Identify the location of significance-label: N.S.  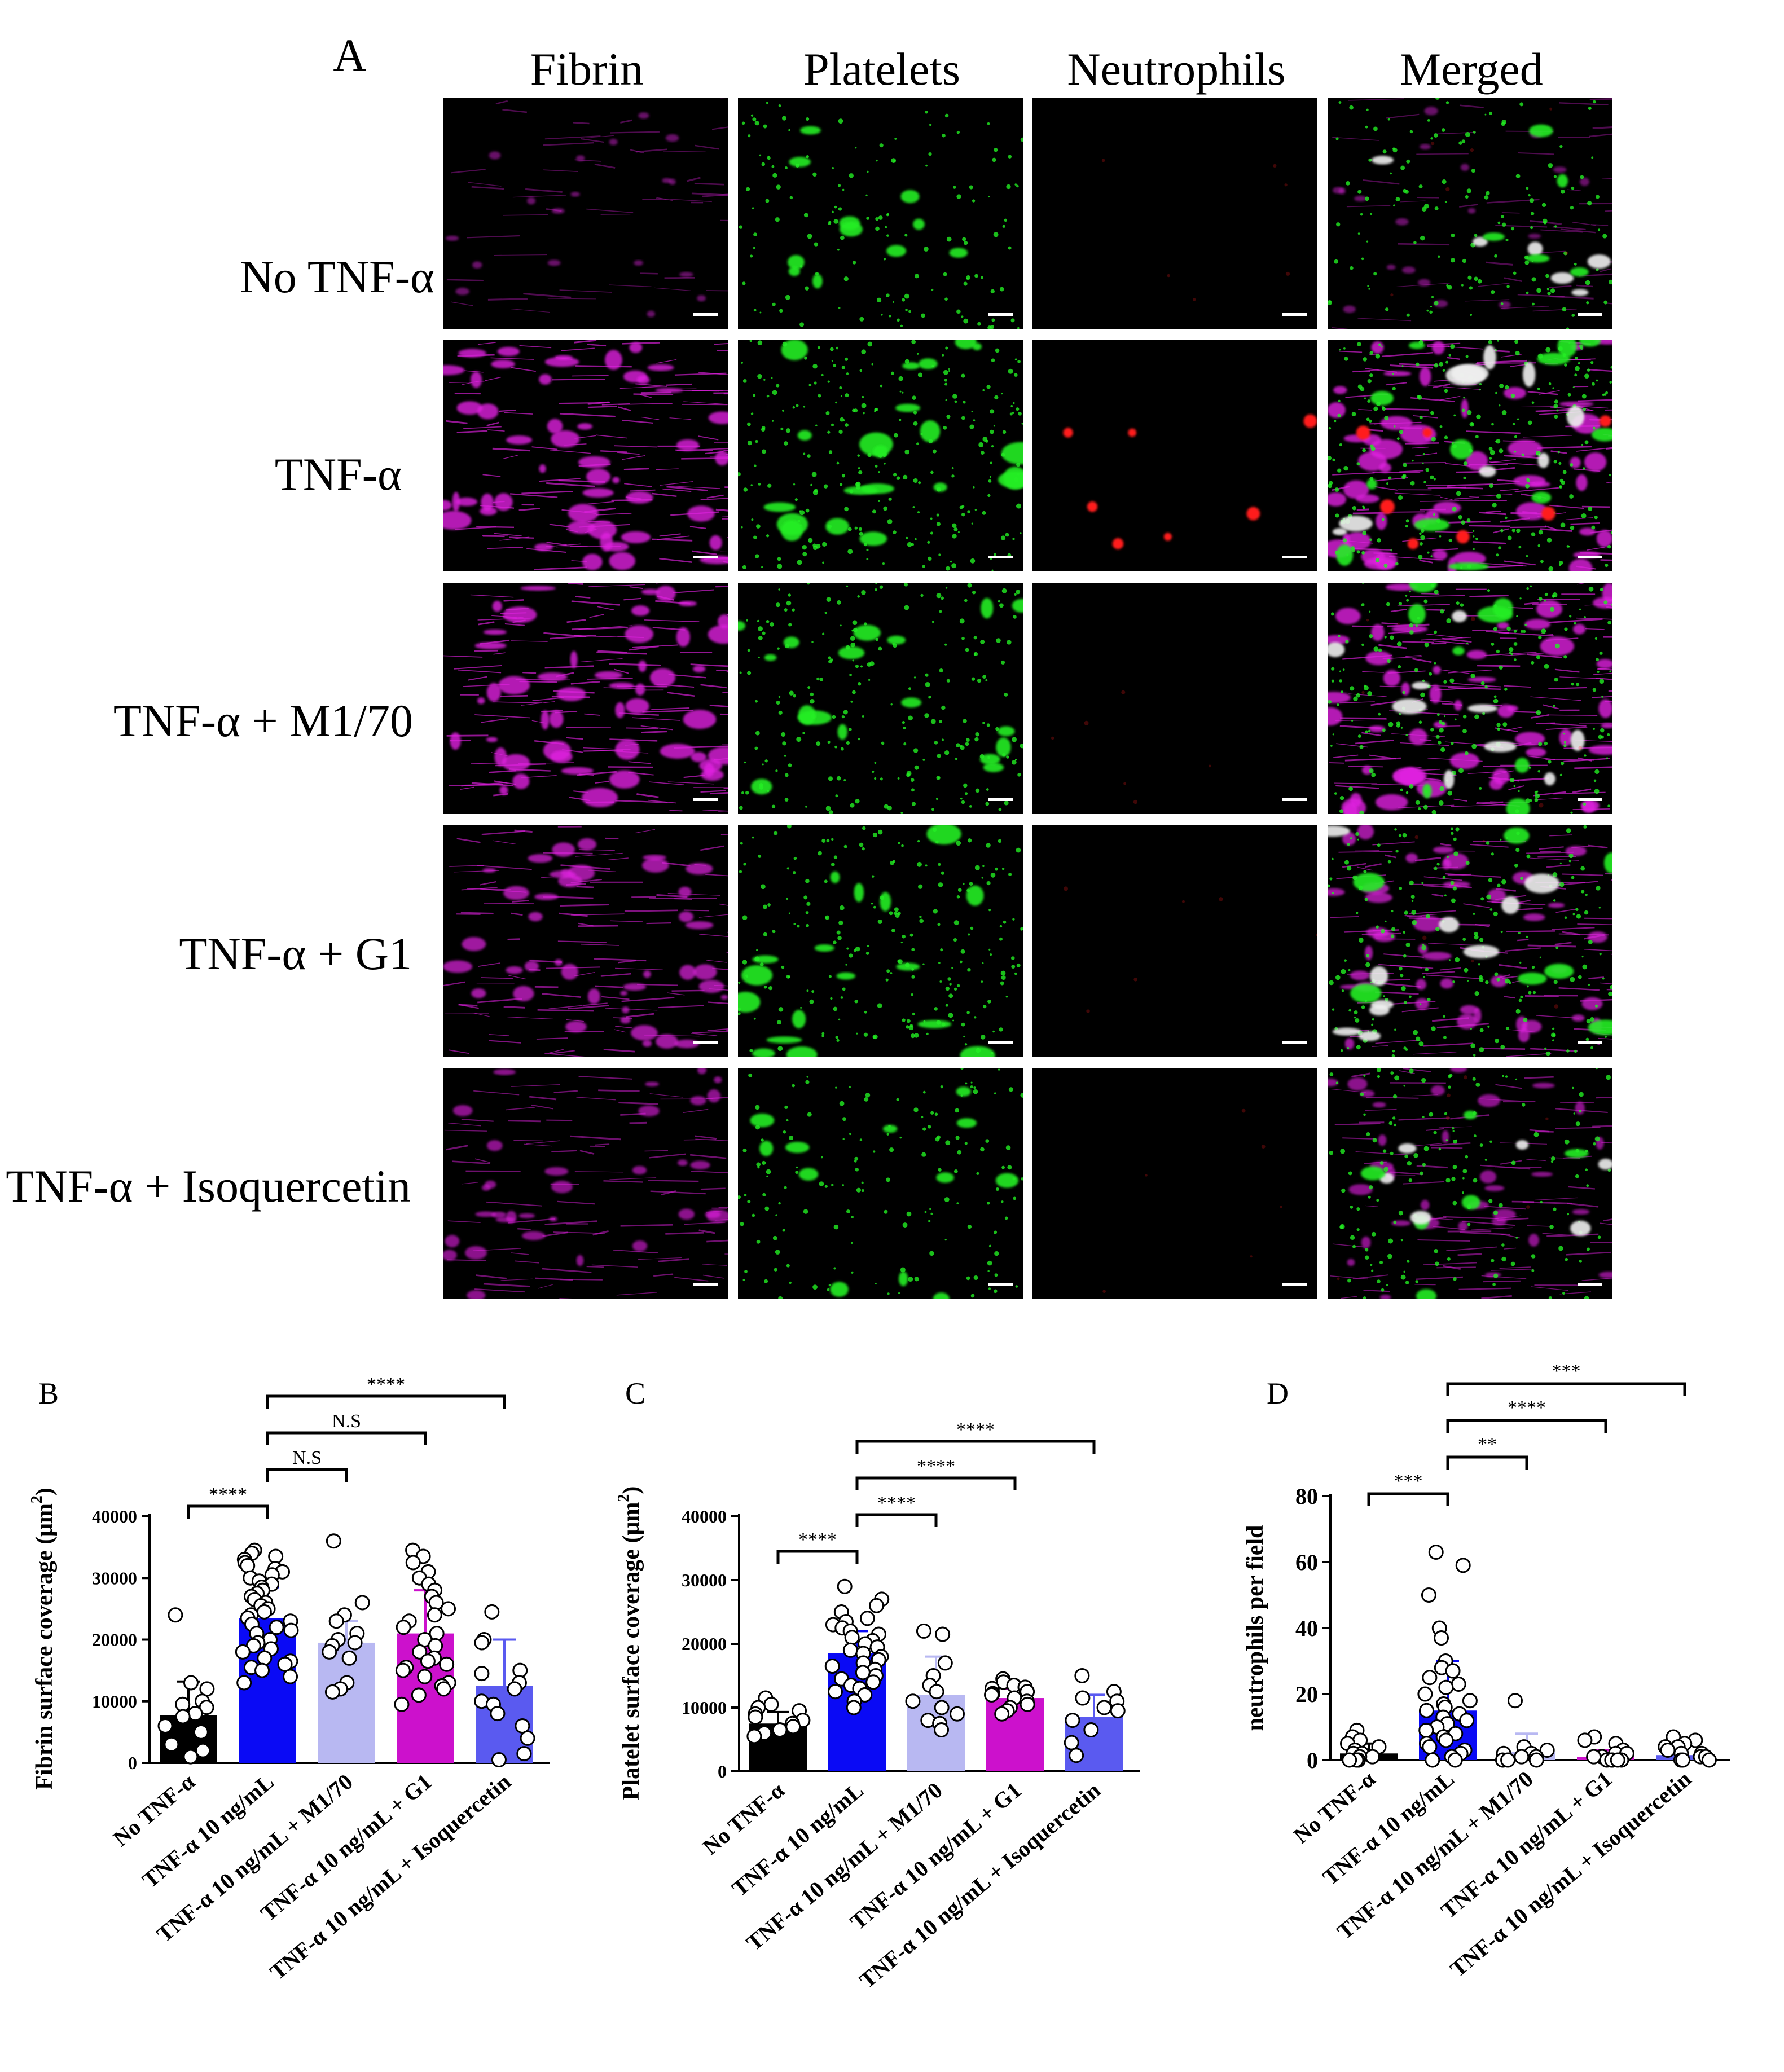
(346, 1421).